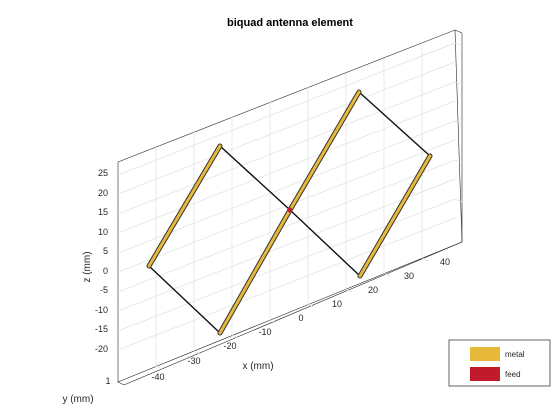 This screenshot has height=420, width=560. I want to click on legend-label-feed: feed, so click(513, 374).